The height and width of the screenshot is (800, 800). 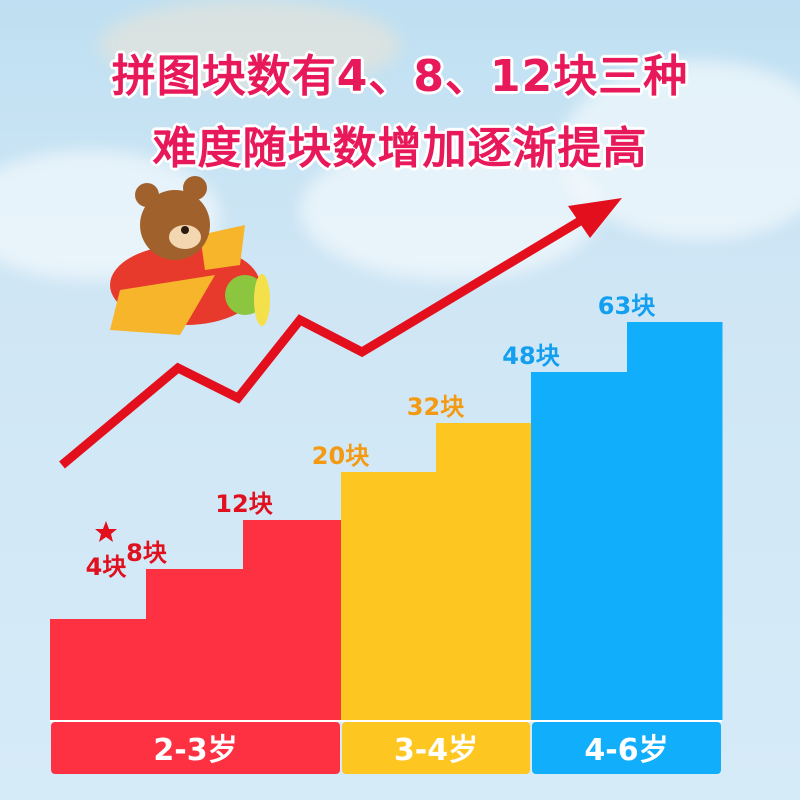 What do you see at coordinates (146, 553) in the screenshot?
I see `bar-value-label: 8块` at bounding box center [146, 553].